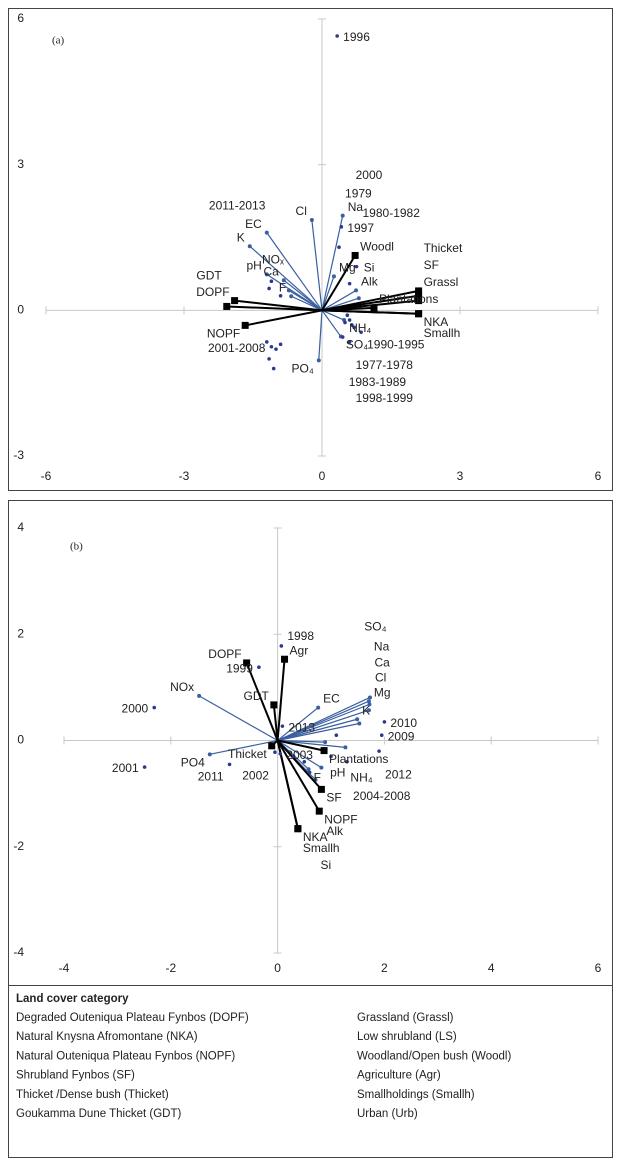  What do you see at coordinates (358, 193) in the screenshot?
I see `point-label: 1979` at bounding box center [358, 193].